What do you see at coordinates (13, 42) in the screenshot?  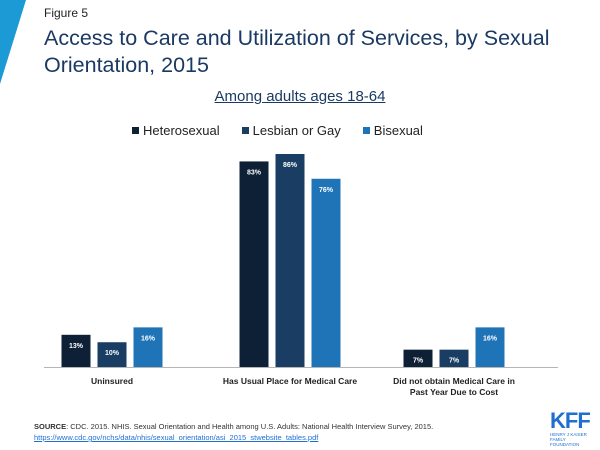 I see `corner-accent` at bounding box center [13, 42].